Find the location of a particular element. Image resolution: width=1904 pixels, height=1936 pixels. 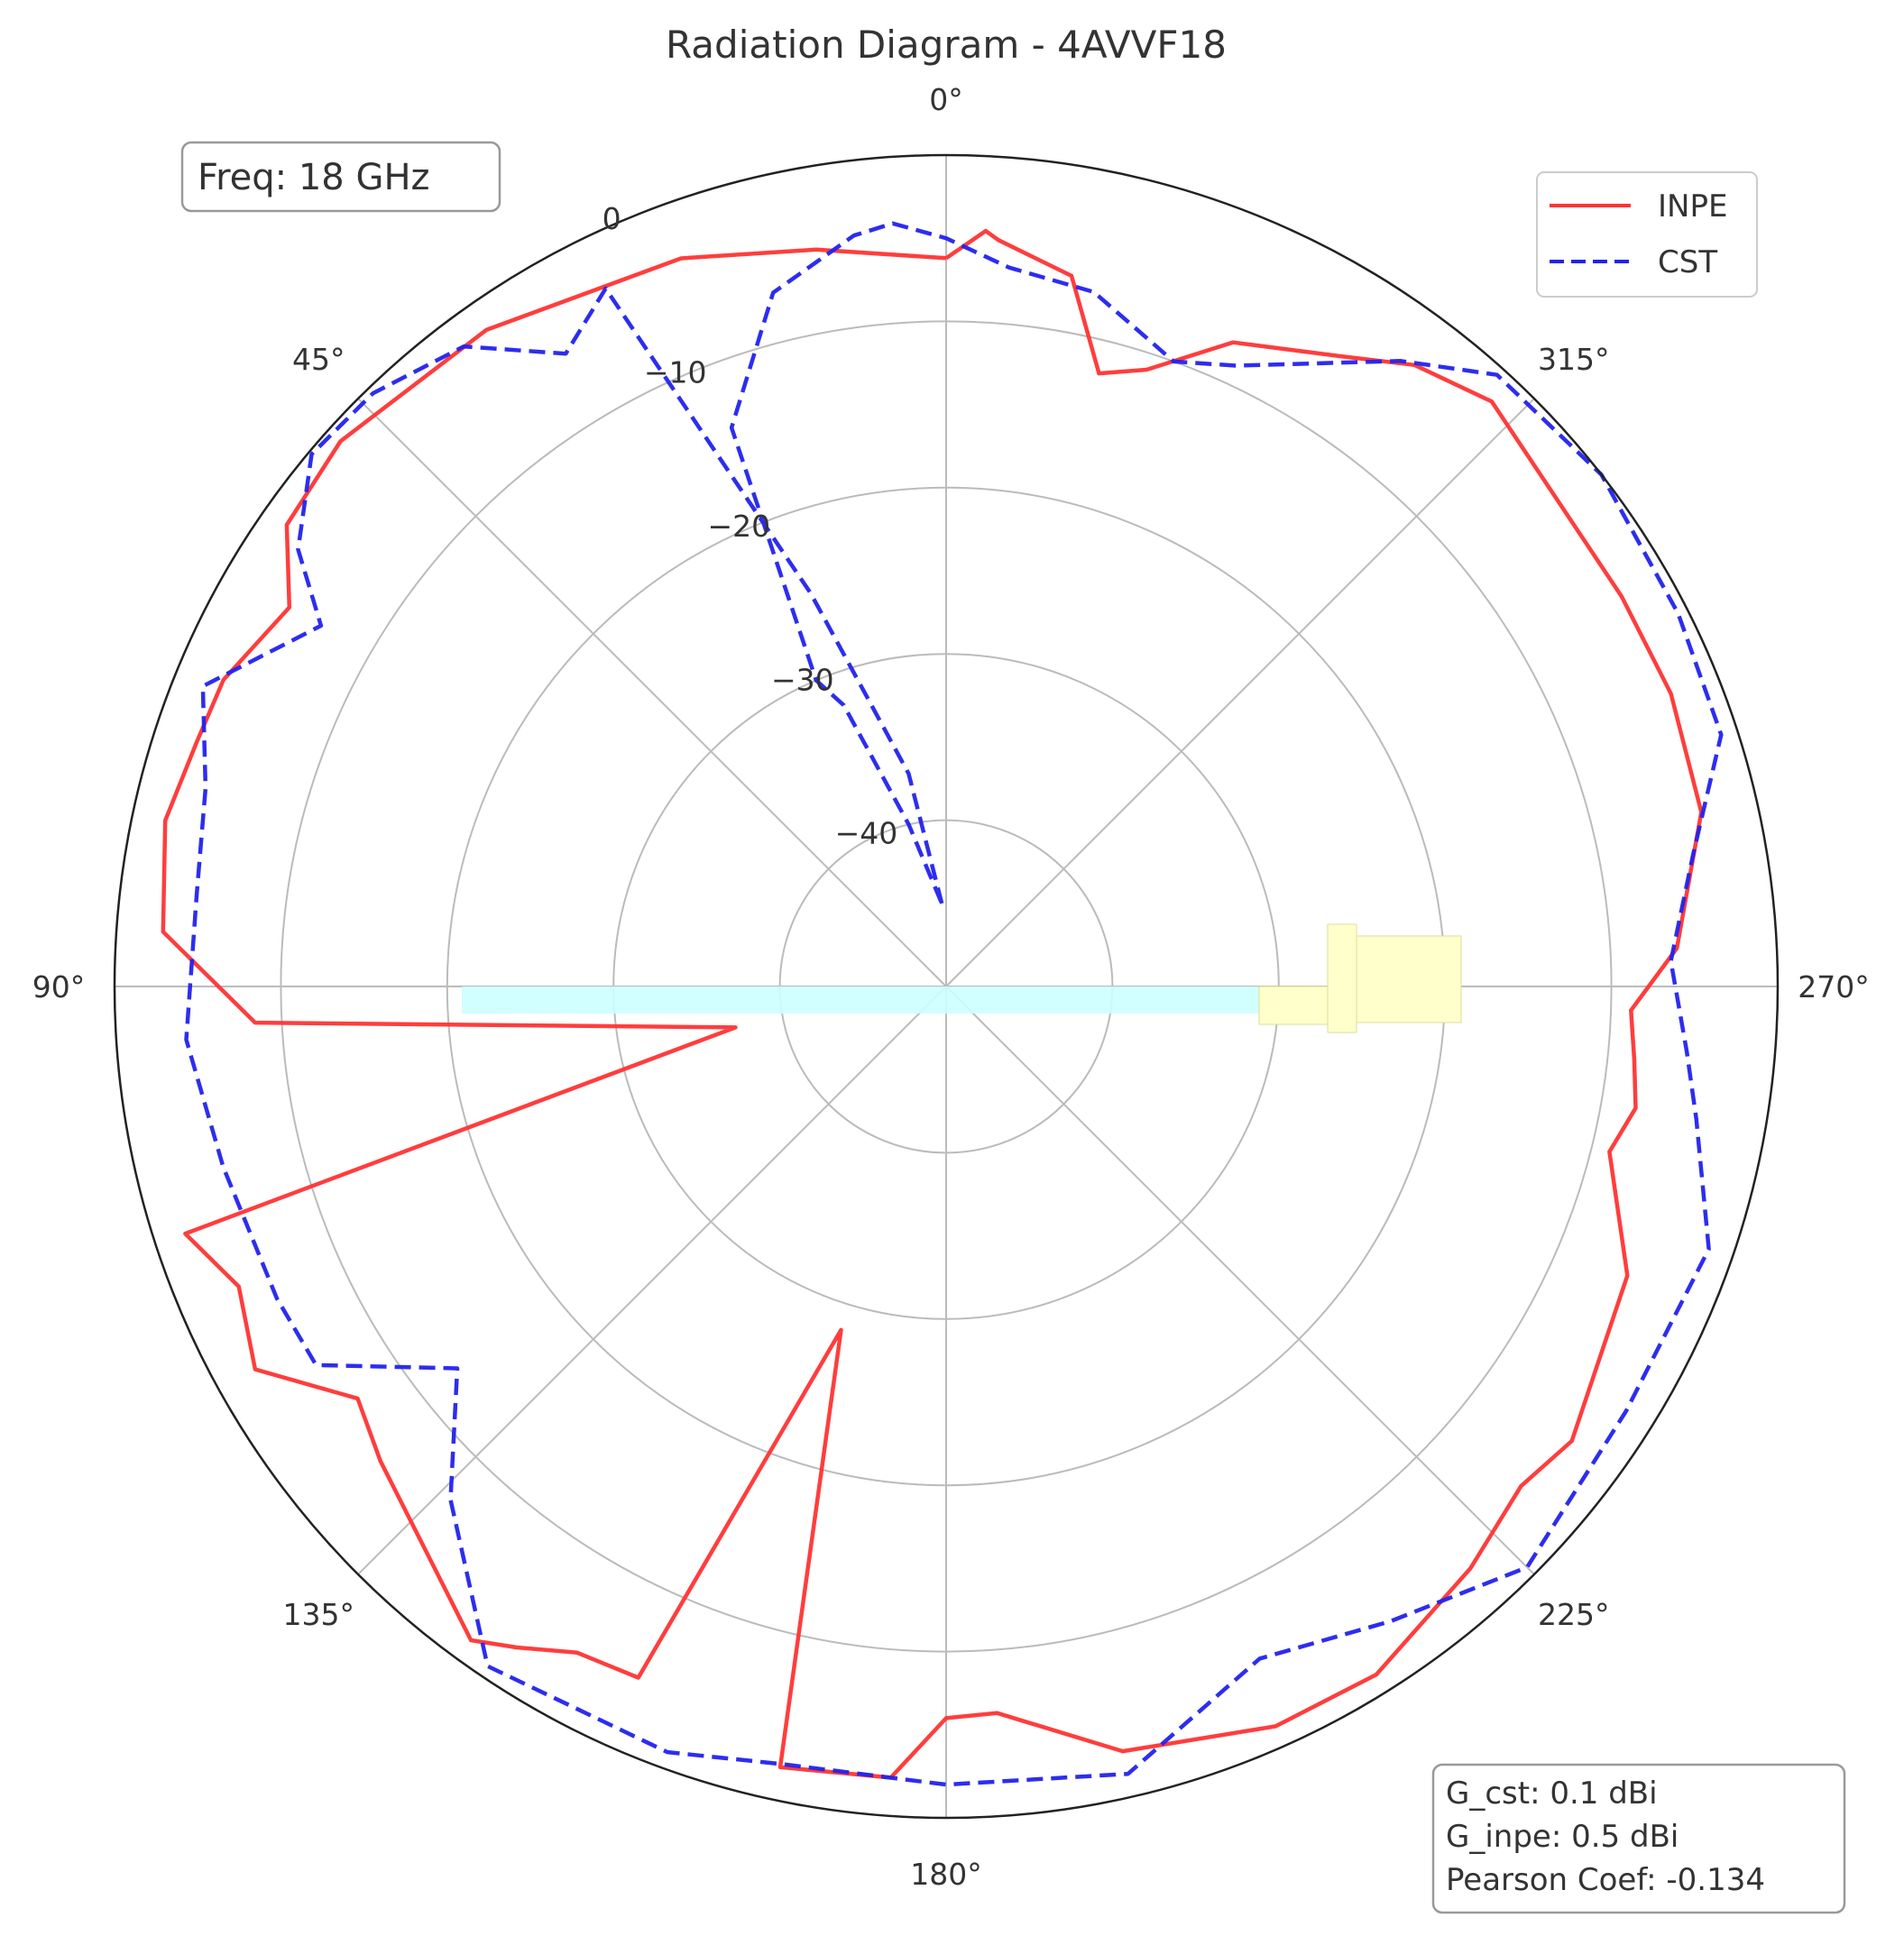

angle-label-45: 45° is located at coordinates (318, 359).